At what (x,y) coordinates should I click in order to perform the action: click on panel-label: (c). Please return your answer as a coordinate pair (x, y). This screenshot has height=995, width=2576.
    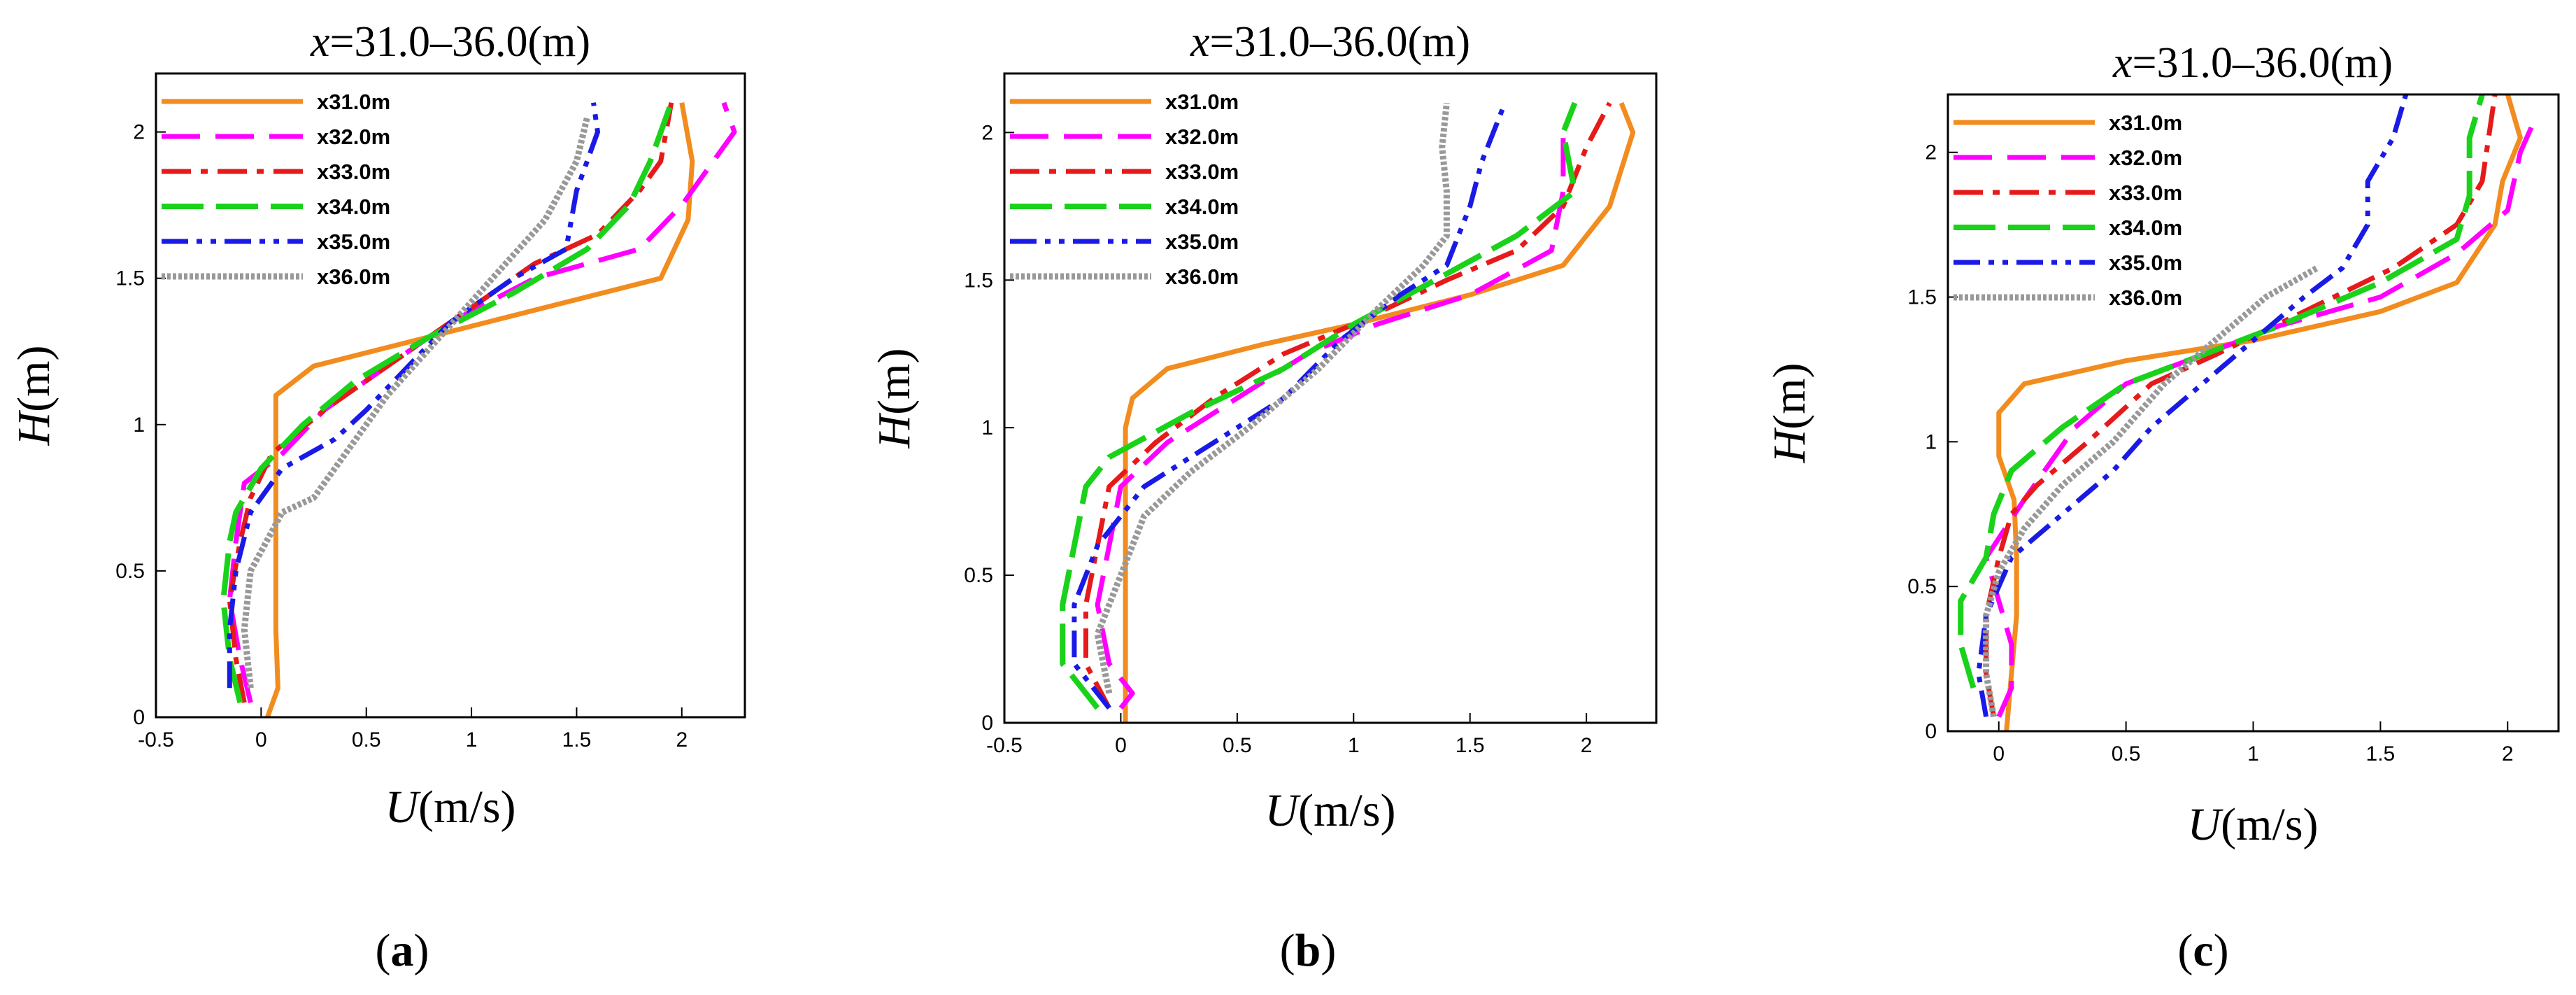
    Looking at the image, I should click on (2202, 950).